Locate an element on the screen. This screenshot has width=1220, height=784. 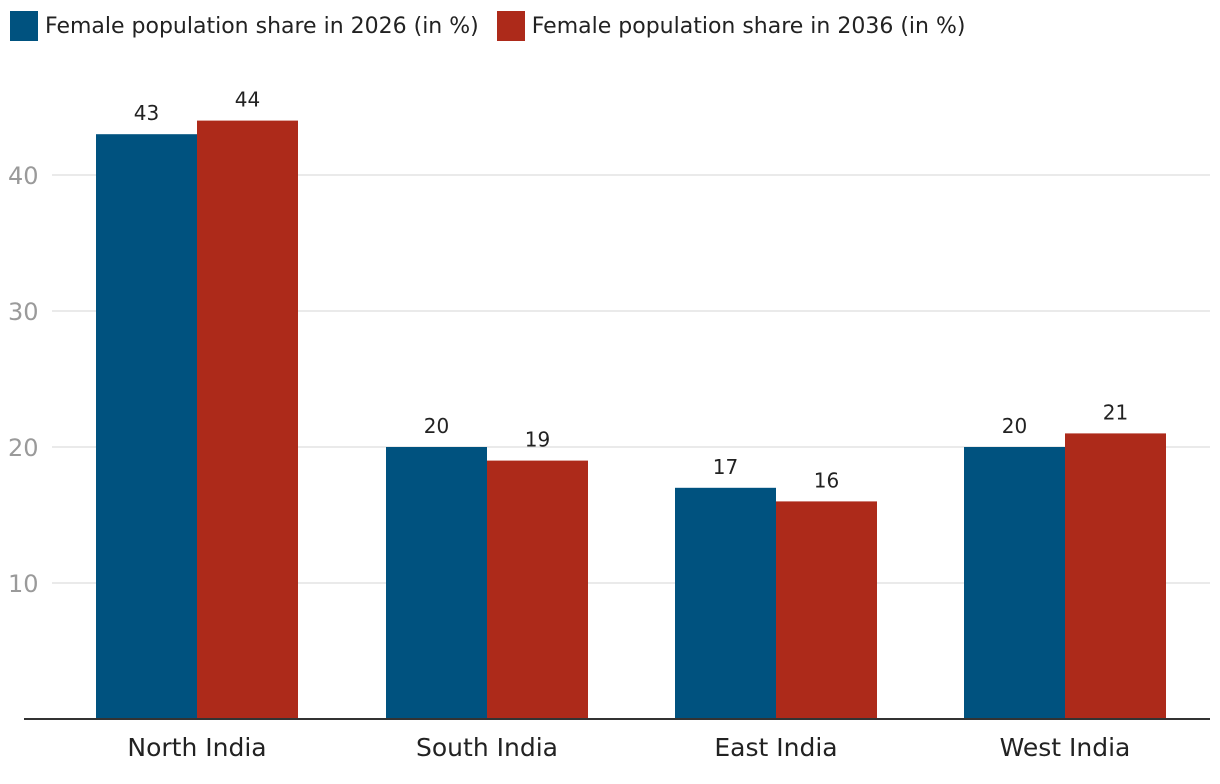
data-label-east-india-series-1: 16 is located at coordinates (826, 480).